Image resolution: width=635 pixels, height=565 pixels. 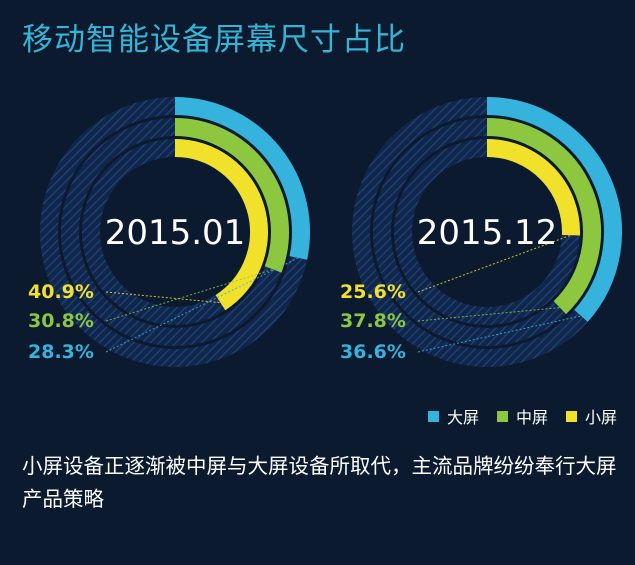 I want to click on legend-label-small: 小屏, so click(x=600, y=417).